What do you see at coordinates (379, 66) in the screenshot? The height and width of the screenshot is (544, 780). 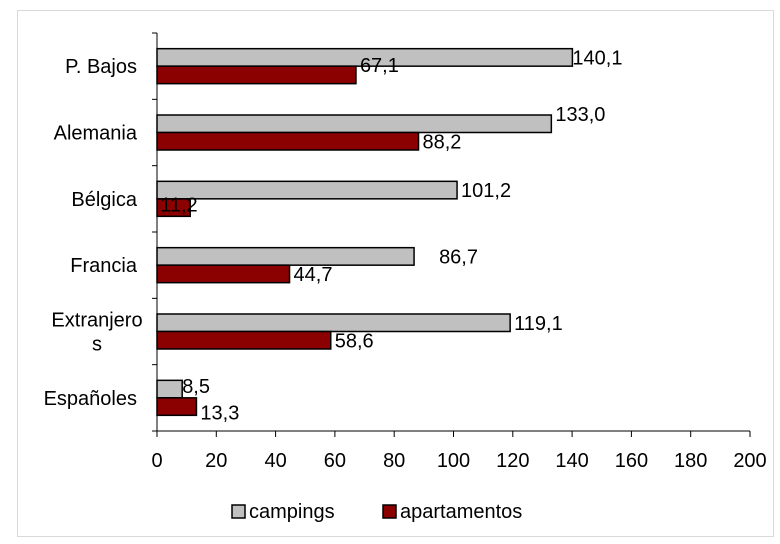 I see `data-label-apartamentos: 67,1` at bounding box center [379, 66].